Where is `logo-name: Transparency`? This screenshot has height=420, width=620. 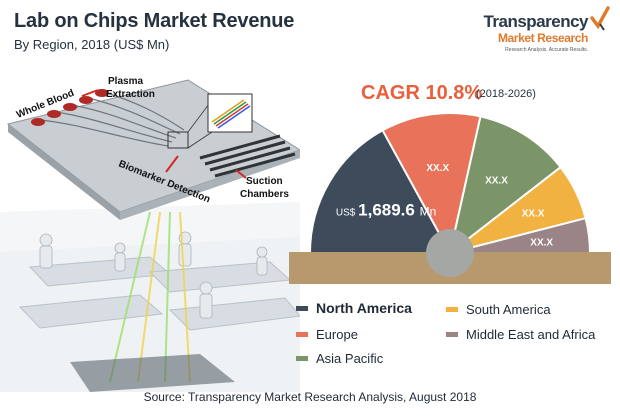 logo-name: Transparency is located at coordinates (535, 21).